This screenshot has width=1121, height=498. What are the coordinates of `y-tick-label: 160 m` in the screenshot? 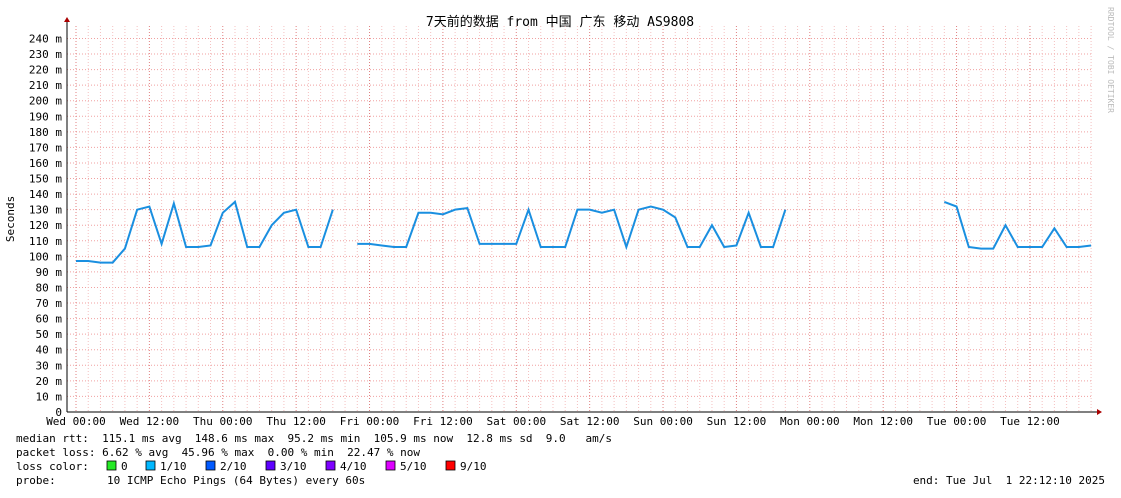 It's located at (45, 163).